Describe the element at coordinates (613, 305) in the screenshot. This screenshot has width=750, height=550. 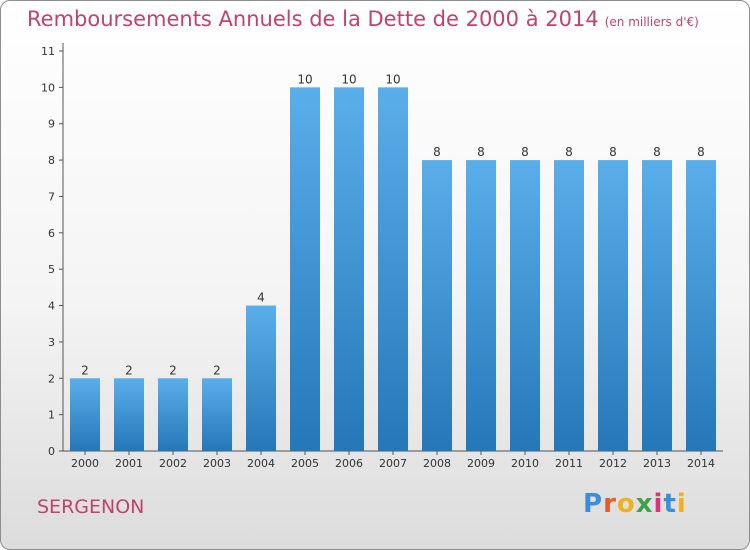
I see `bar-2012` at that location.